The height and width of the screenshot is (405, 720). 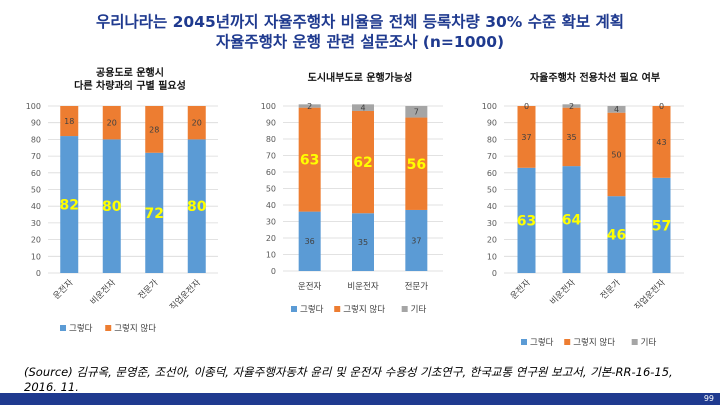 I want to click on chart-3-y-tick-label: 10, so click(x=492, y=256).